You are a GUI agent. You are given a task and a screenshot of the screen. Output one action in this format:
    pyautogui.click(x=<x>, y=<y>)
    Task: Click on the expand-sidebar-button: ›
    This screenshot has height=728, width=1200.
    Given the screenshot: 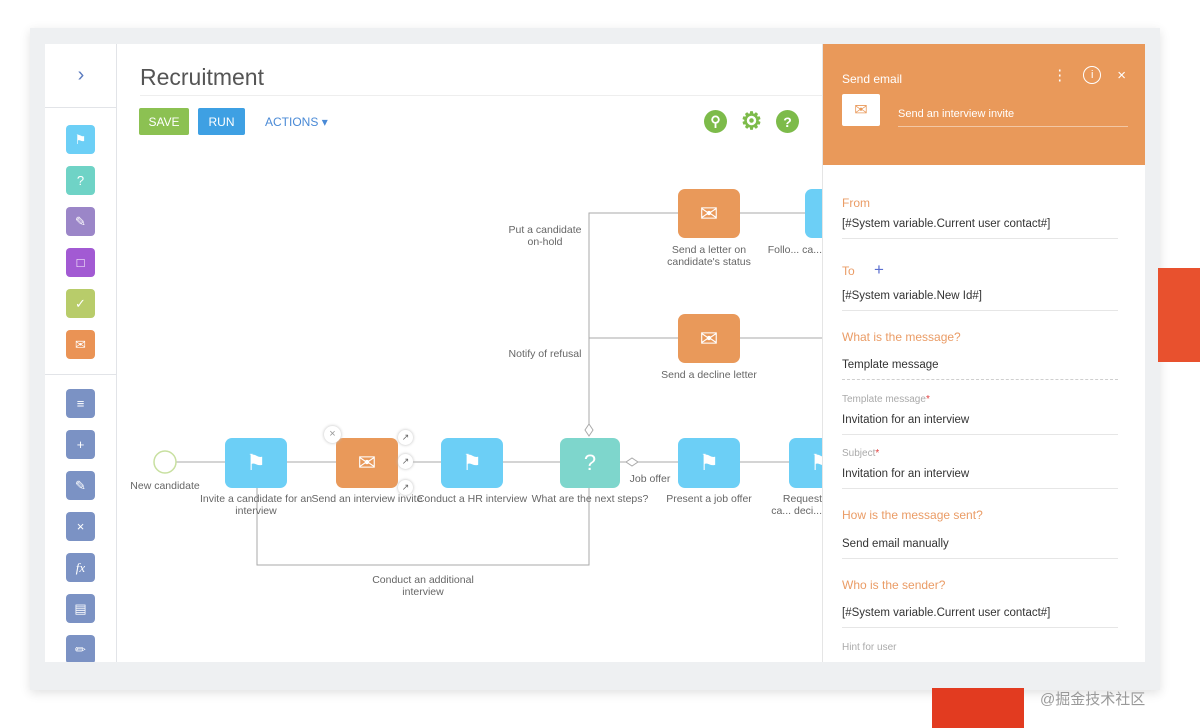 What is the action you would take?
    pyautogui.click(x=81, y=76)
    